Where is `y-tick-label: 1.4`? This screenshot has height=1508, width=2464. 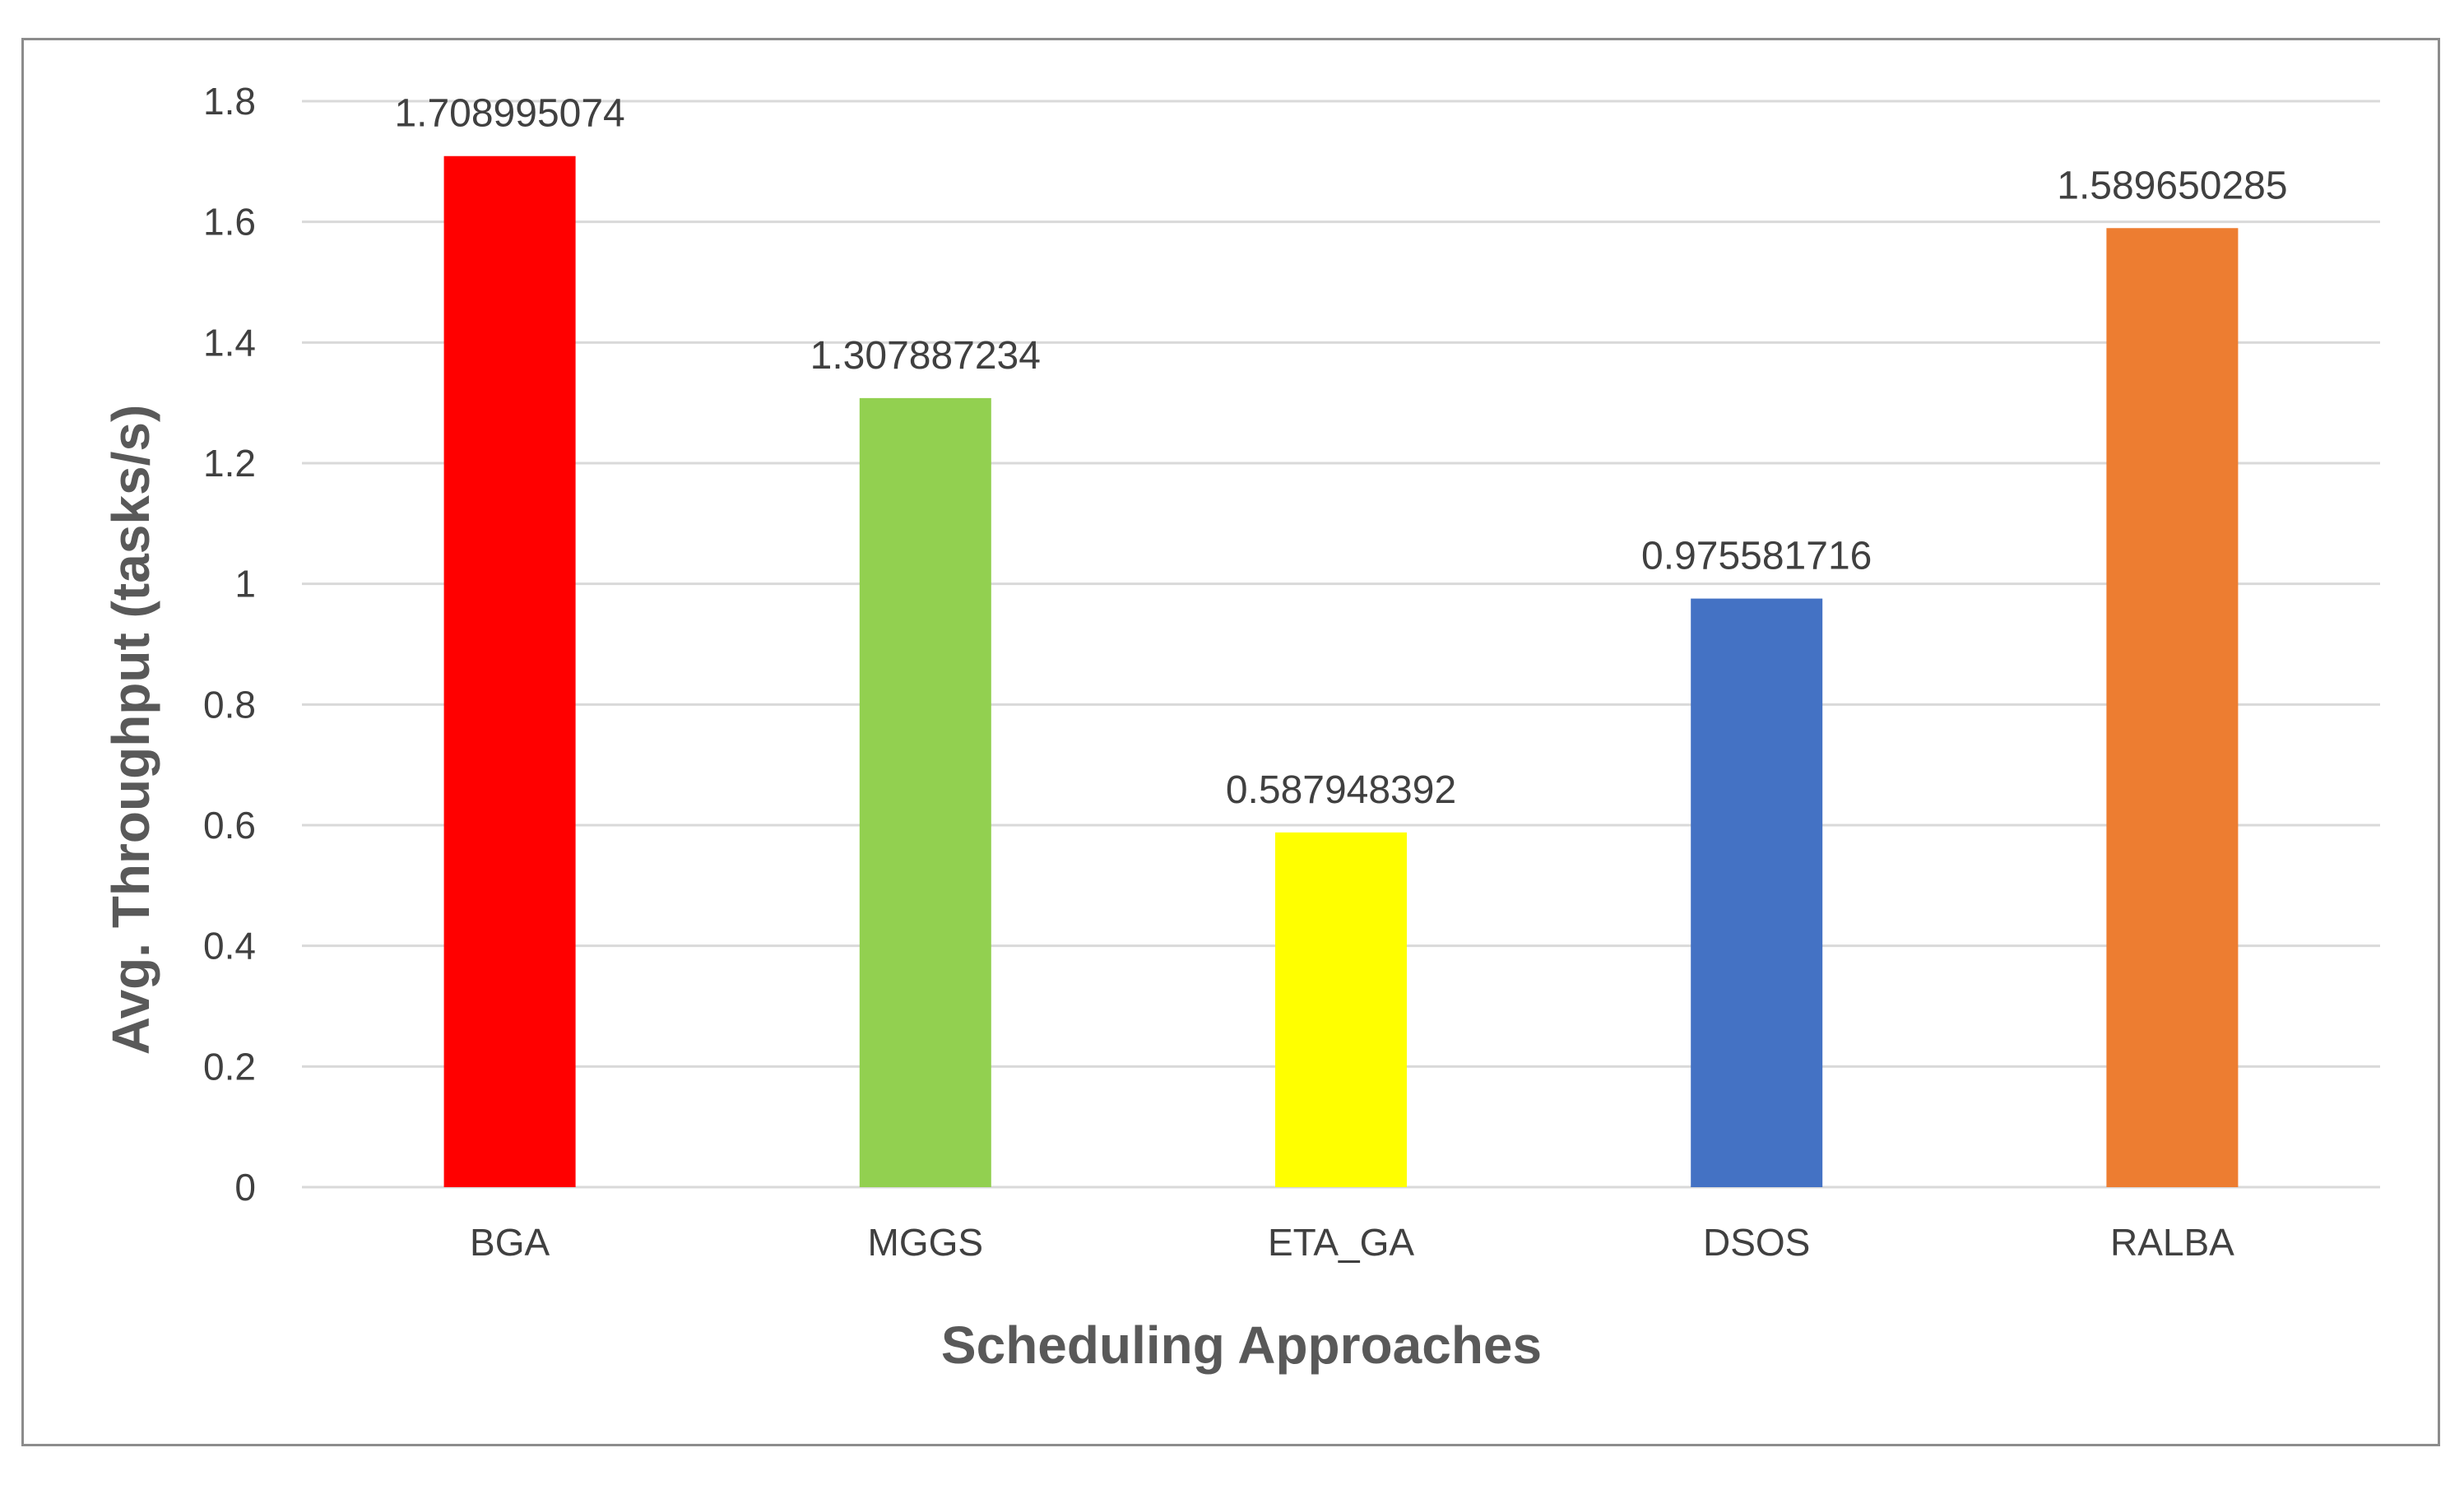
y-tick-label: 1.4 is located at coordinates (230, 342).